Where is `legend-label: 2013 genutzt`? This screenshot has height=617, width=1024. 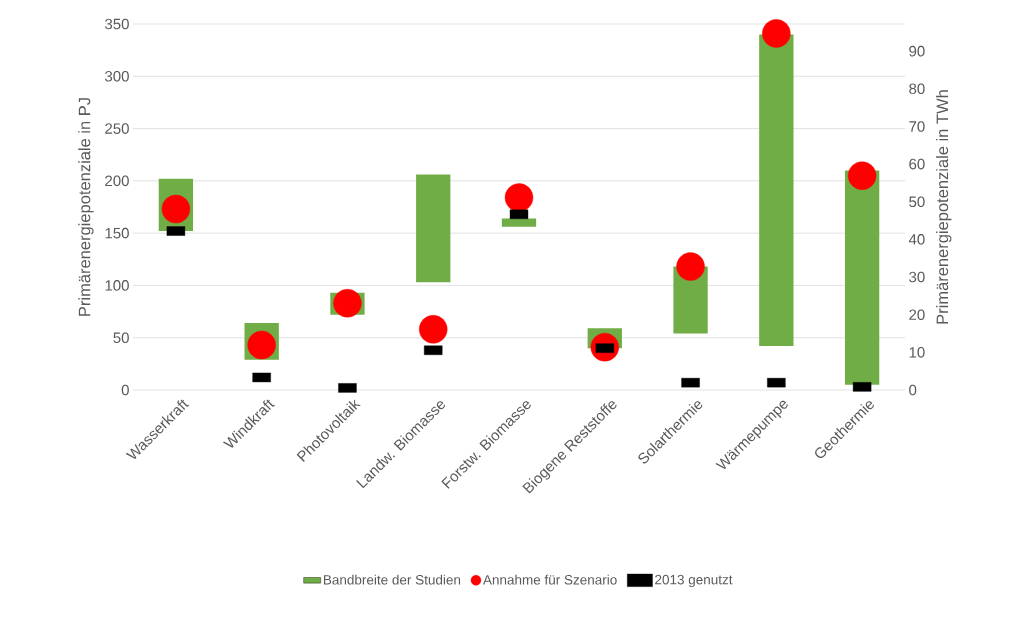
legend-label: 2013 genutzt is located at coordinates (694, 581).